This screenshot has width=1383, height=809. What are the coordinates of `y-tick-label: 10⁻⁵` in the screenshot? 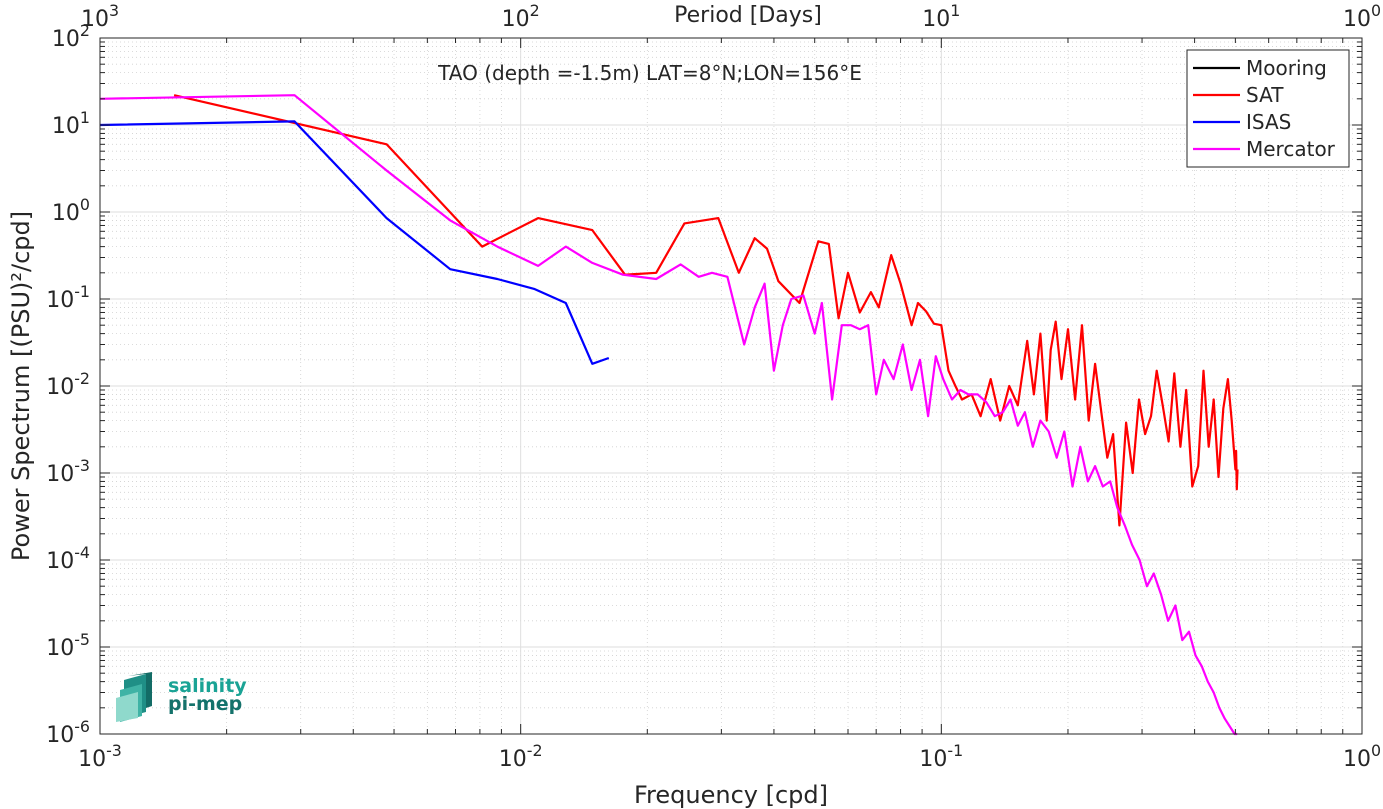 It's located at (68, 645).